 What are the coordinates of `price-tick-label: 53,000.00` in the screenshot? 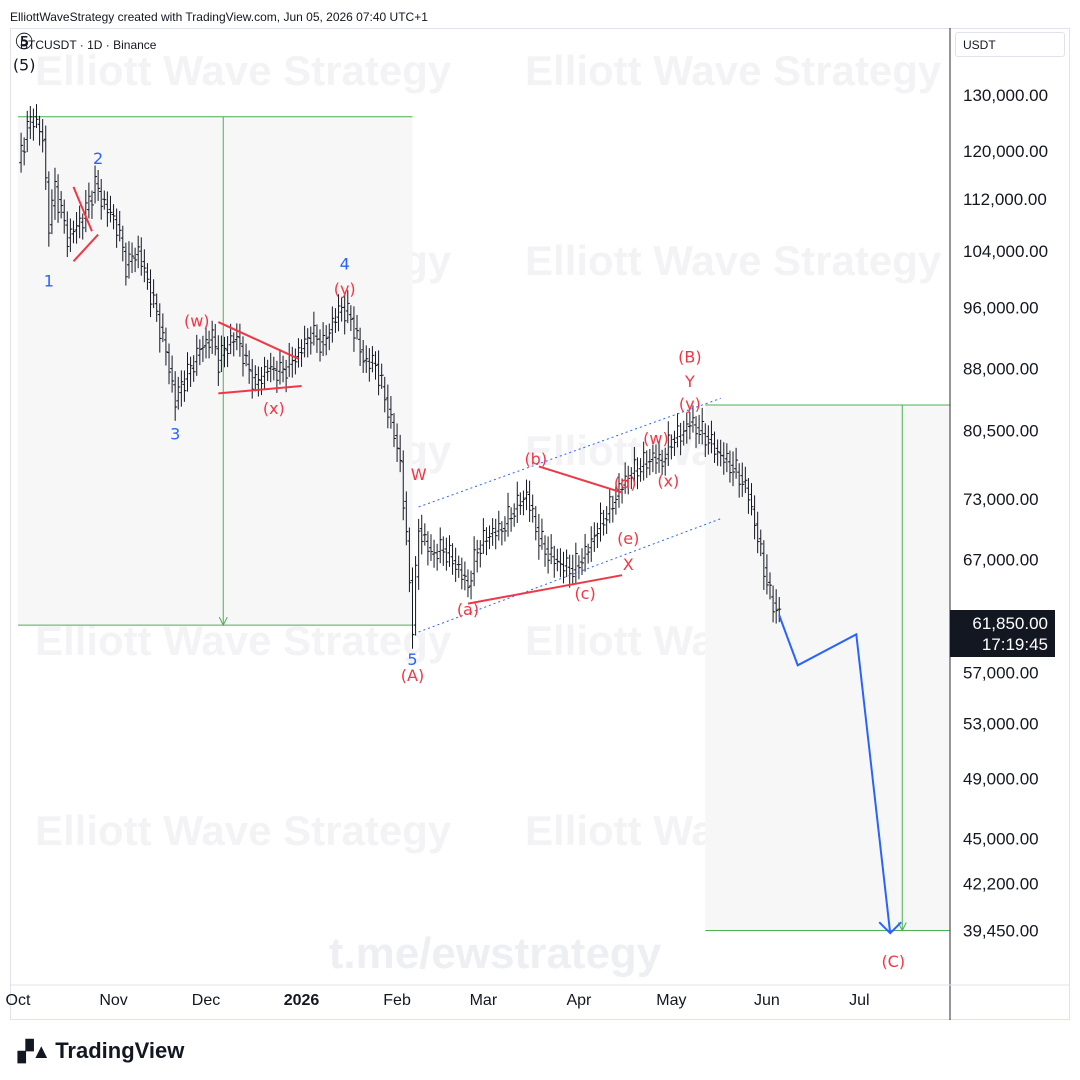 It's located at (1001, 724).